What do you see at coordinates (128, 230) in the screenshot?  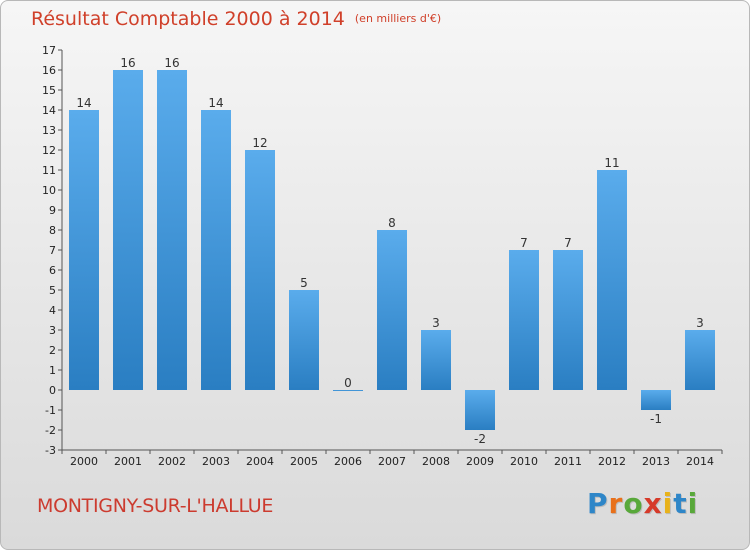 I see `bar-2001` at bounding box center [128, 230].